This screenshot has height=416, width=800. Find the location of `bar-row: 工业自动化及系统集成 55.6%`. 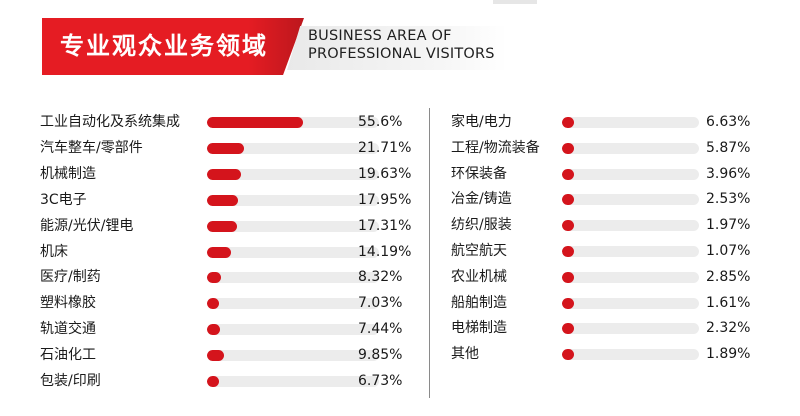

bar-row: 工业自动化及系统集成 55.6% is located at coordinates (234, 122).